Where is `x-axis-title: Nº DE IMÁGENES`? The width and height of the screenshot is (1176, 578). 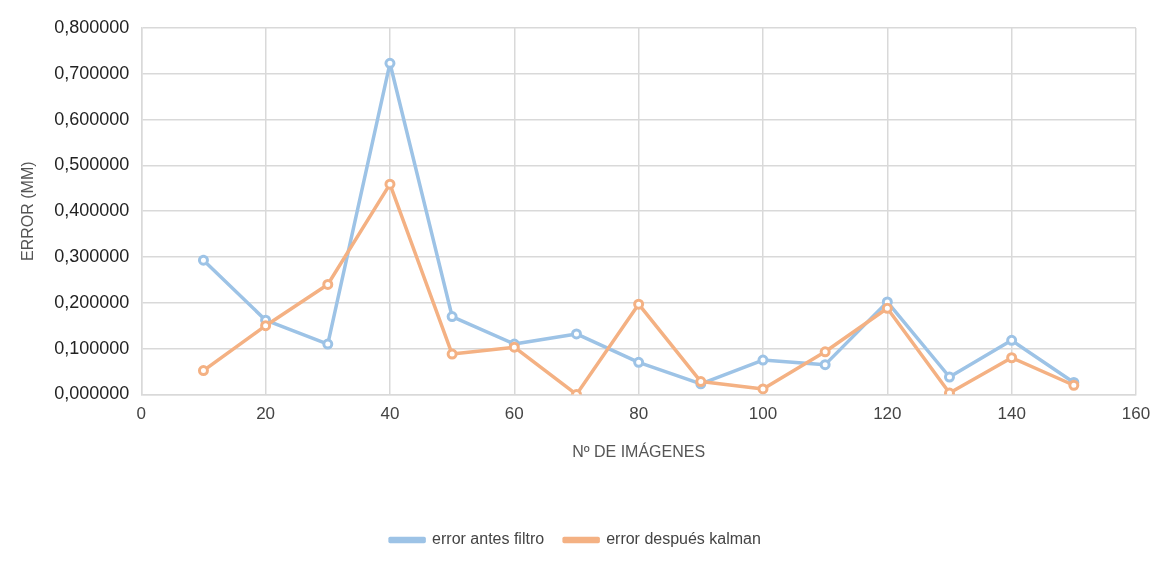
x-axis-title: Nº DE IMÁGENES is located at coordinates (639, 450).